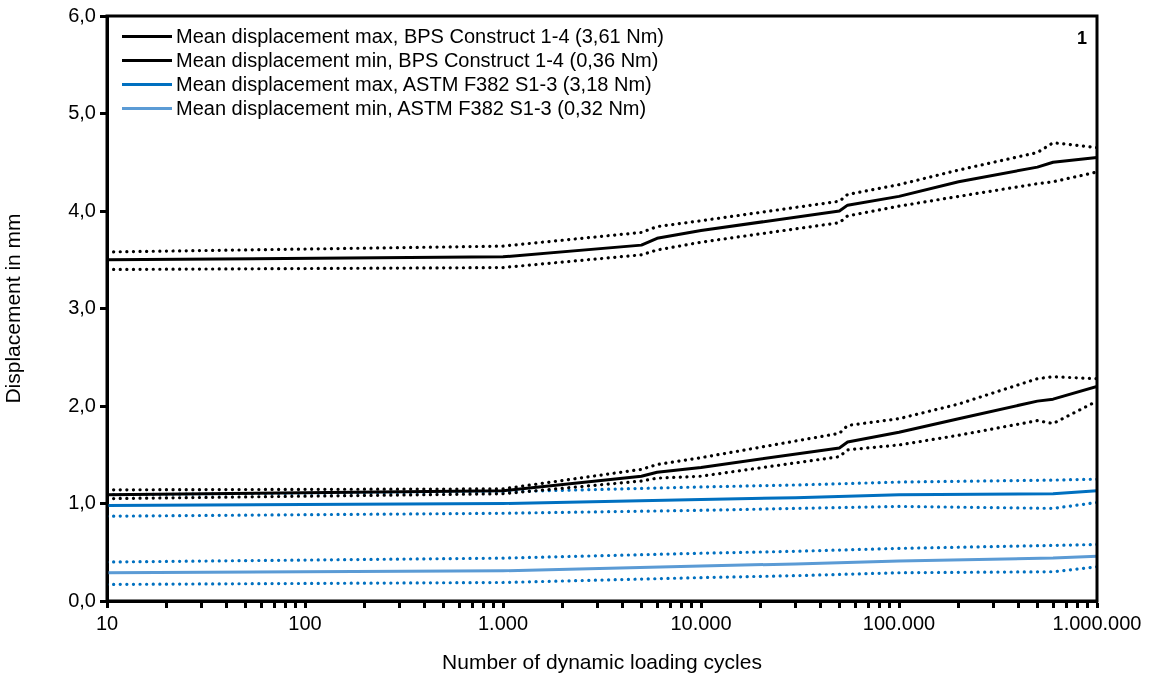 This screenshot has width=1157, height=678. What do you see at coordinates (420, 36) in the screenshot?
I see `legend-label: Mean displacement max, BPS Construct 1-4 (3,61 Nm)` at bounding box center [420, 36].